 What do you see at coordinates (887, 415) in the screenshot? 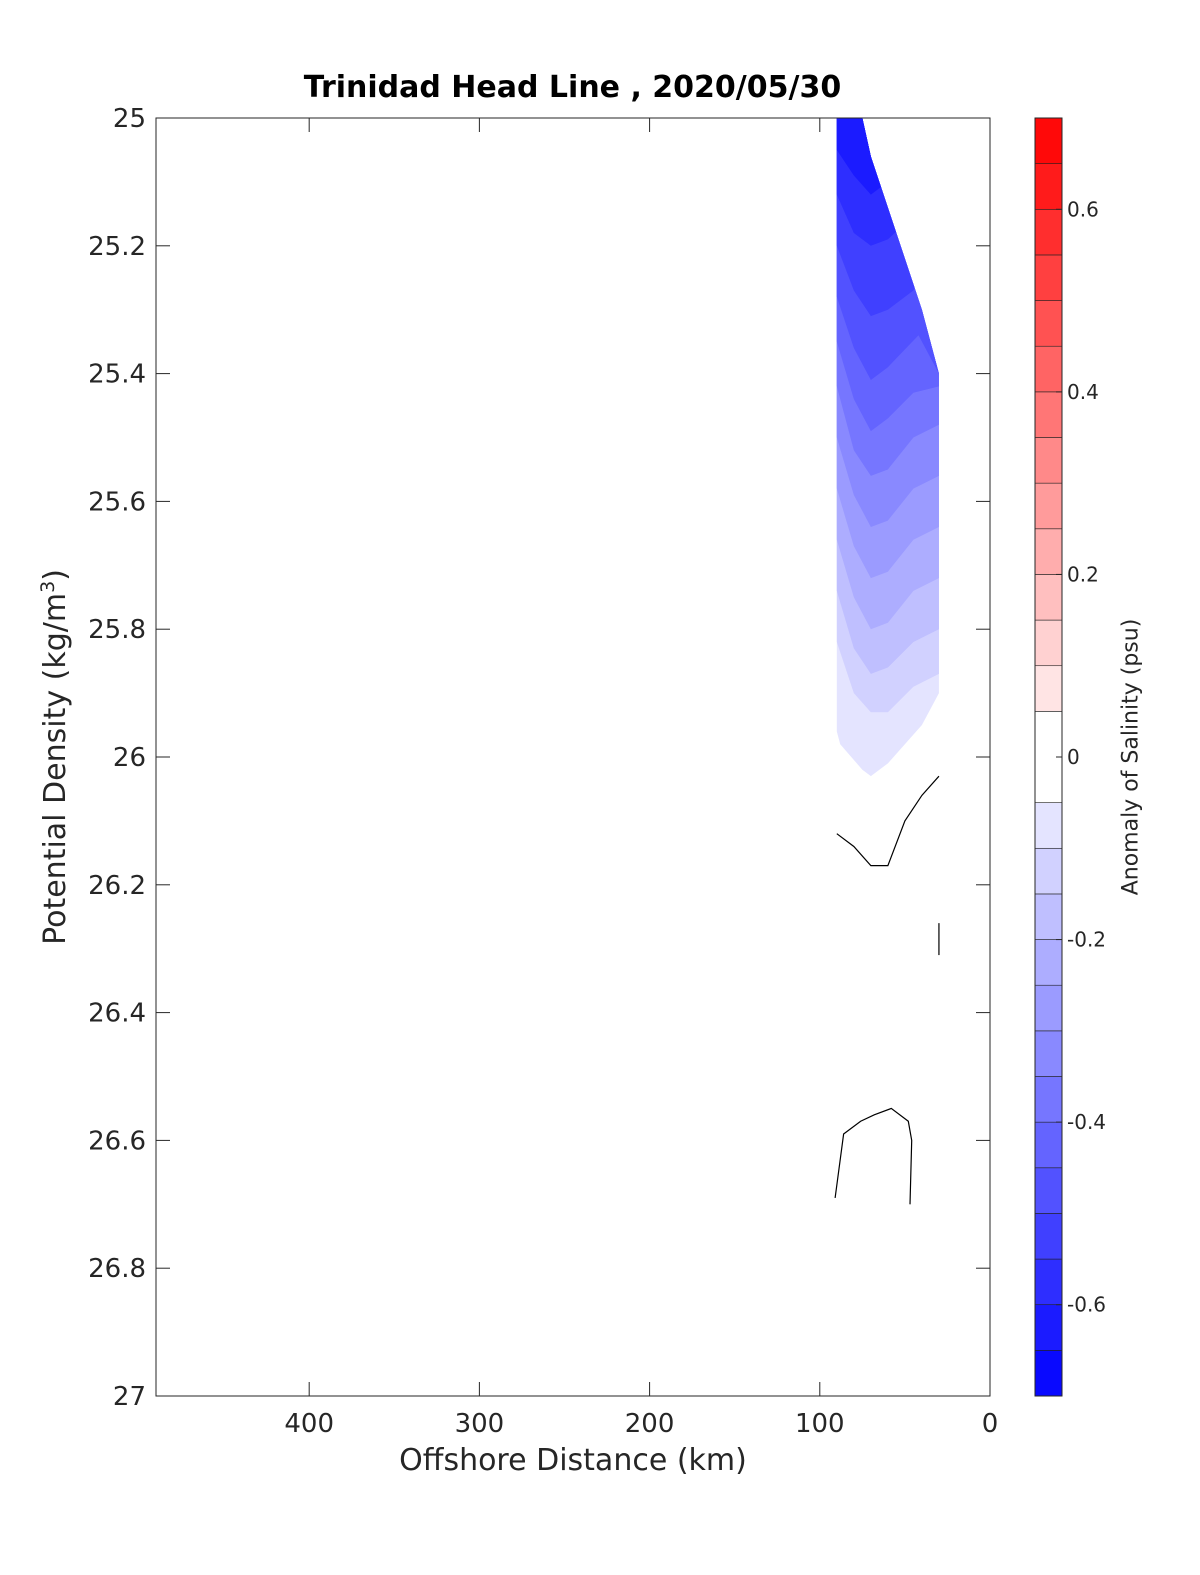
I see `contour-bands` at bounding box center [887, 415].